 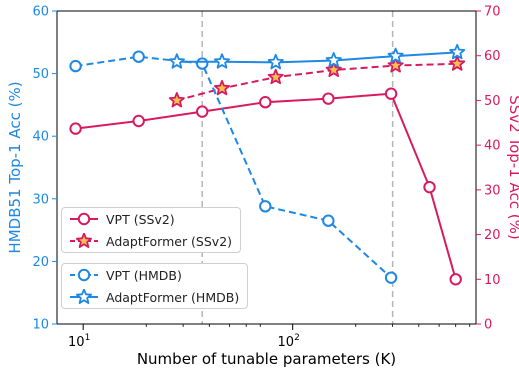 I want to click on x-tick-label-0: 10¹, so click(x=79, y=341).